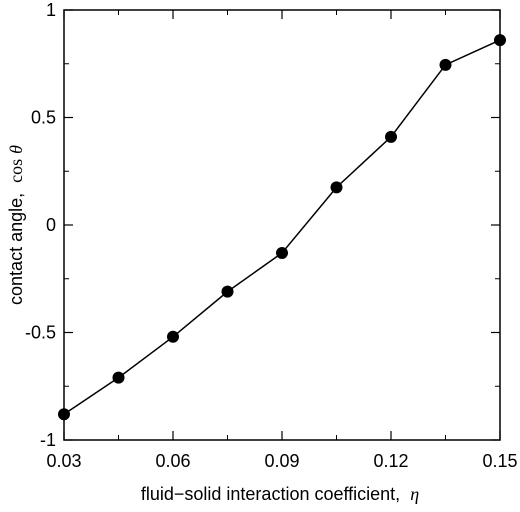  I want to click on x-tick-label: 0.09, so click(281, 461).